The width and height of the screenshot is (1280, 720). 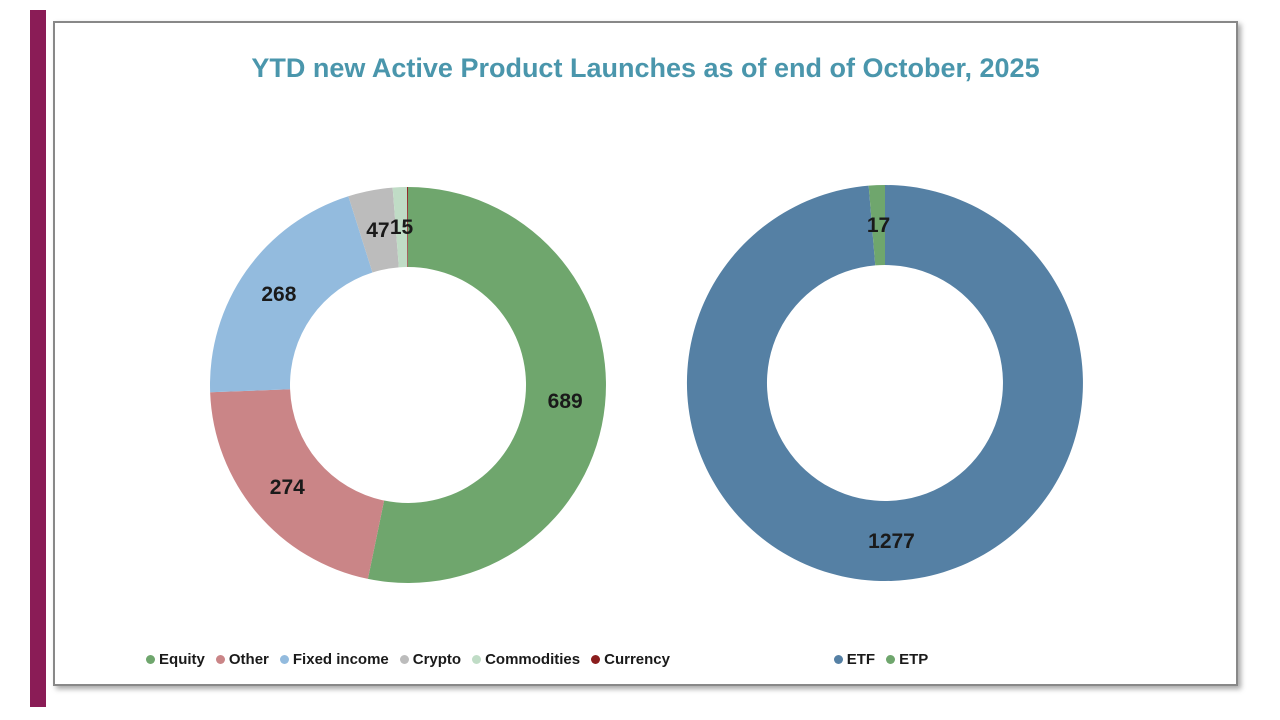 I want to click on legend-dot-currency, so click(x=596, y=659).